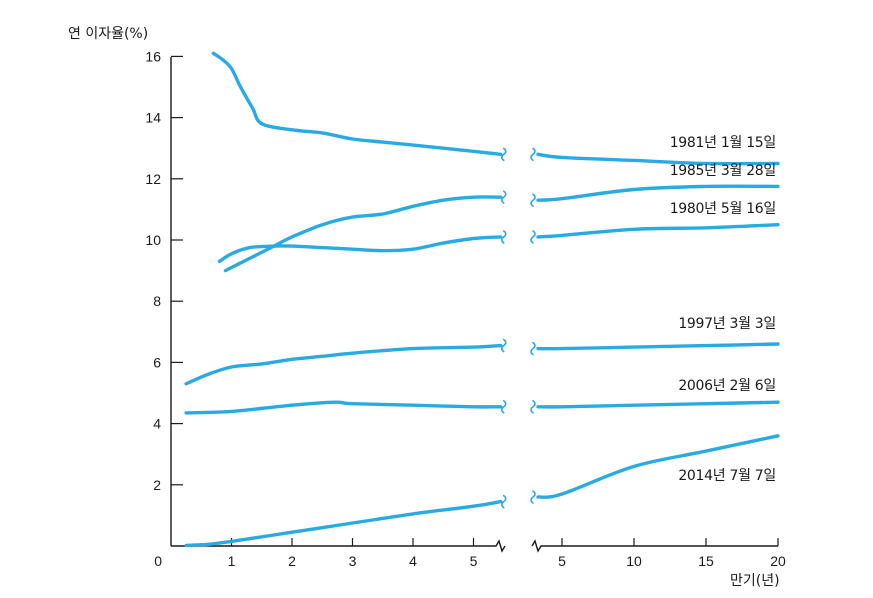  I want to click on series-label: 1981년 1월 15일, so click(723, 143).